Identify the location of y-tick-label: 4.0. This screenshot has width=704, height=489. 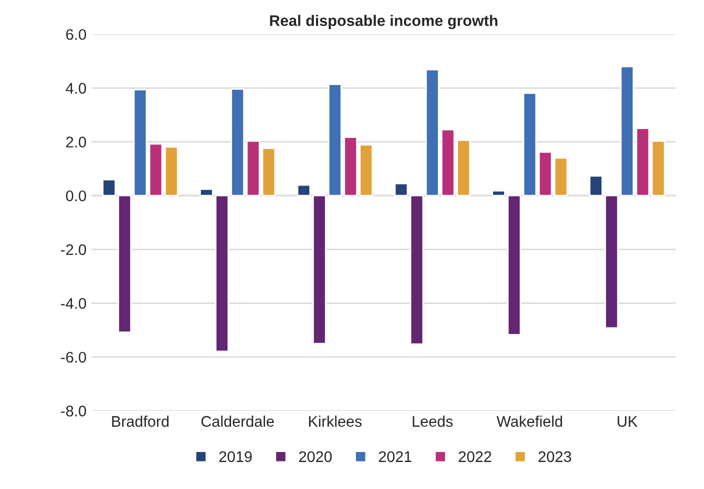
(76, 88).